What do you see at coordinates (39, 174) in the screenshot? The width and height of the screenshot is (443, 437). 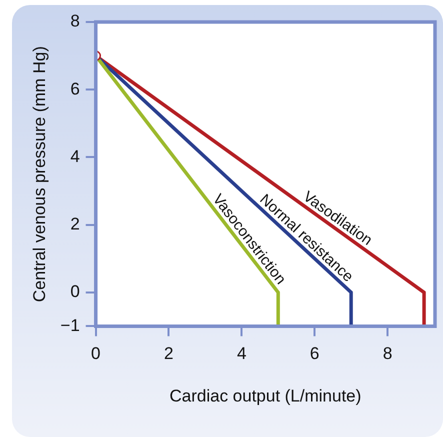 I see `y-axis-title: Central venous pressure (mm Hg)` at bounding box center [39, 174].